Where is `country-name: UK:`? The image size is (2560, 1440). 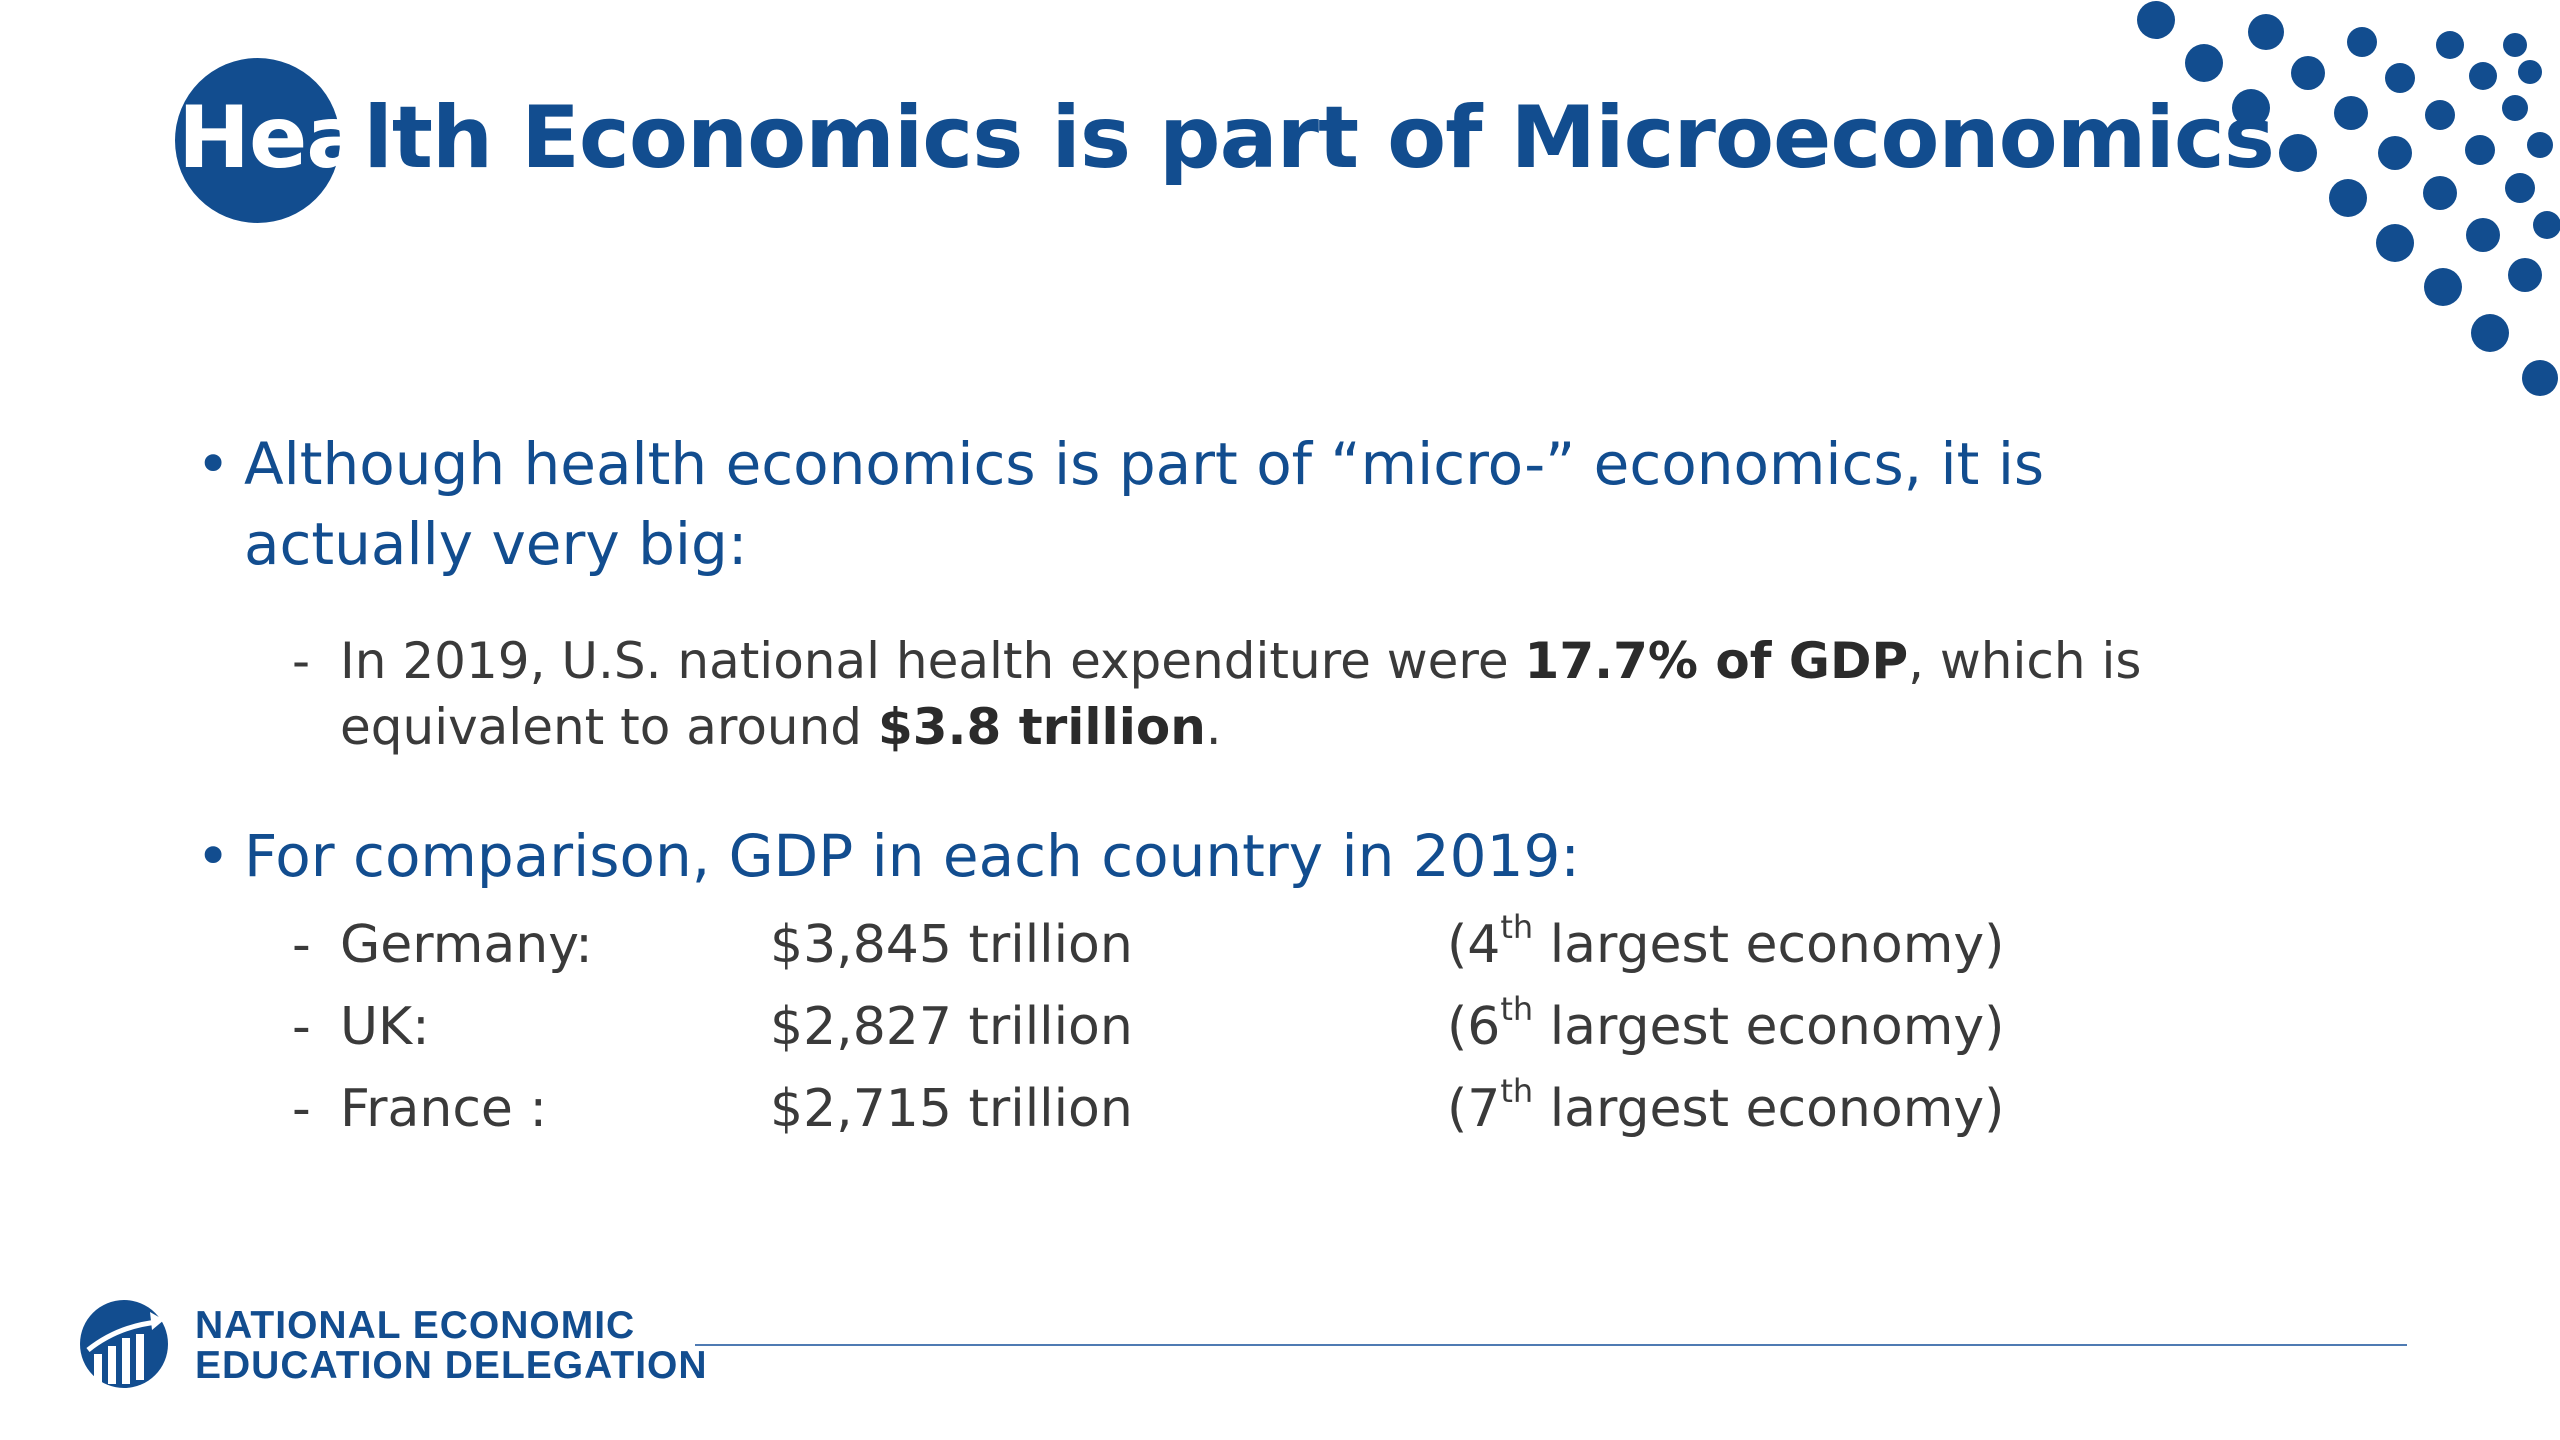 country-name: UK: is located at coordinates (385, 1027).